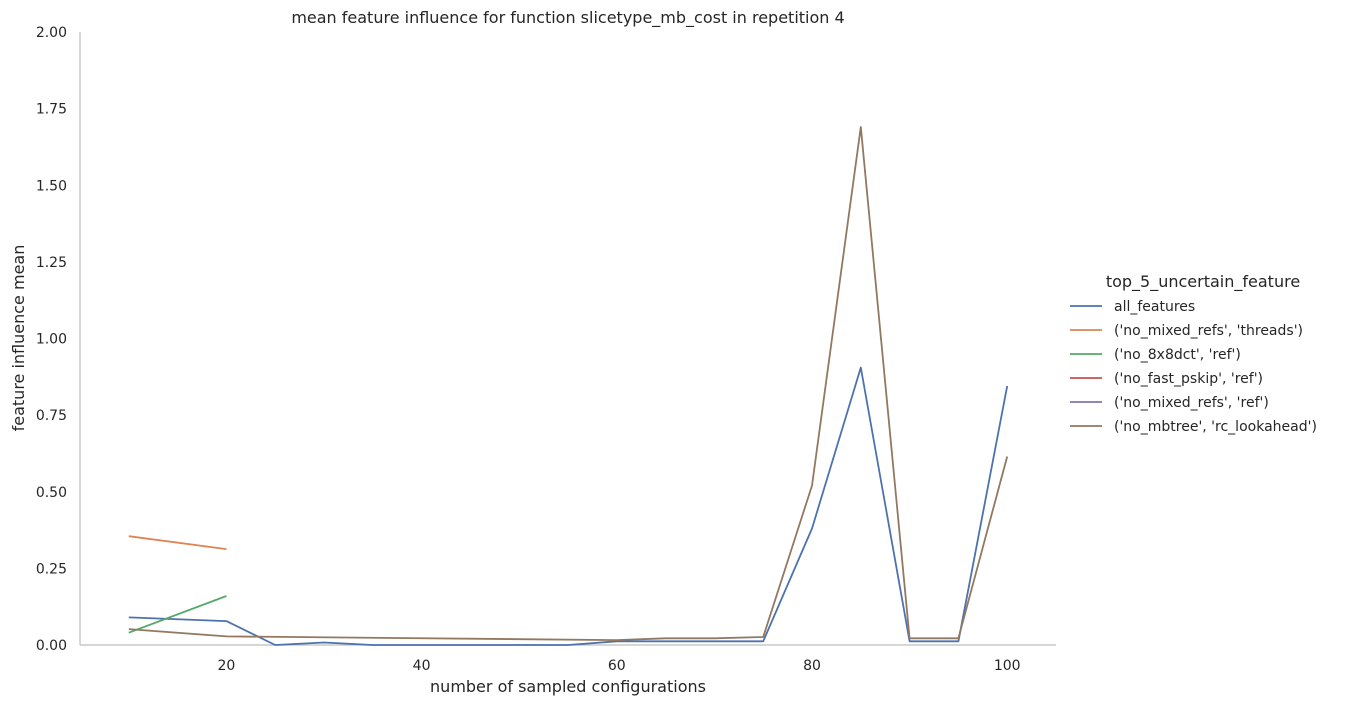 The image size is (1349, 706). I want to click on y-tick-label: 1.00, so click(51, 340).